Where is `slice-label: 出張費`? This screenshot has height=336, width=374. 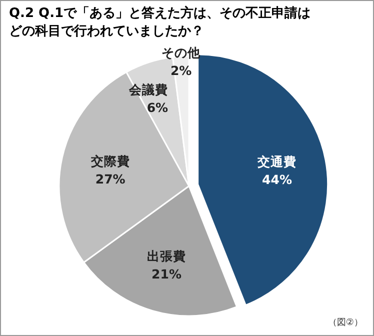
slice-label: 出張費 is located at coordinates (166, 256).